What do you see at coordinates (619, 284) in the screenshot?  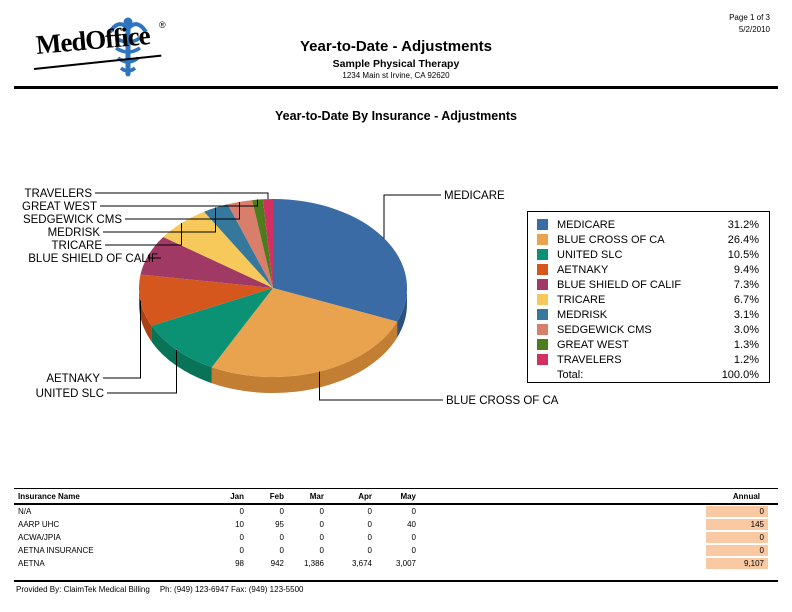 I see `legend-label: BLUE SHIELD OF CALIF` at bounding box center [619, 284].